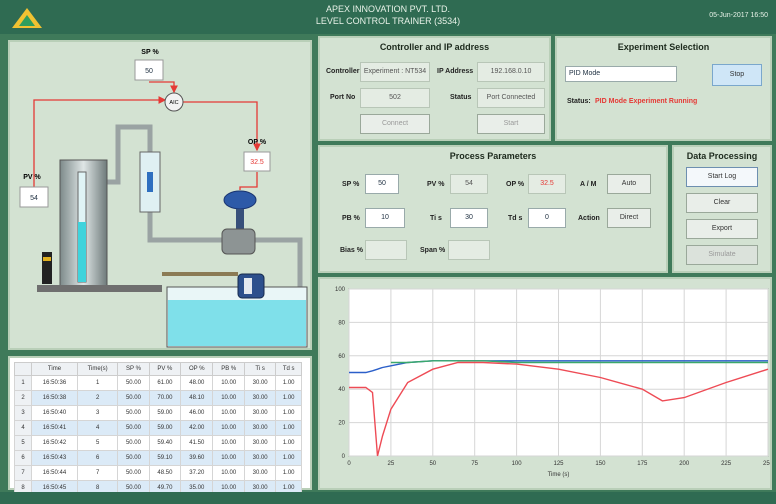 This screenshot has width=776, height=504. Describe the element at coordinates (260, 369) in the screenshot. I see `table-header-cell: Ti s` at that location.